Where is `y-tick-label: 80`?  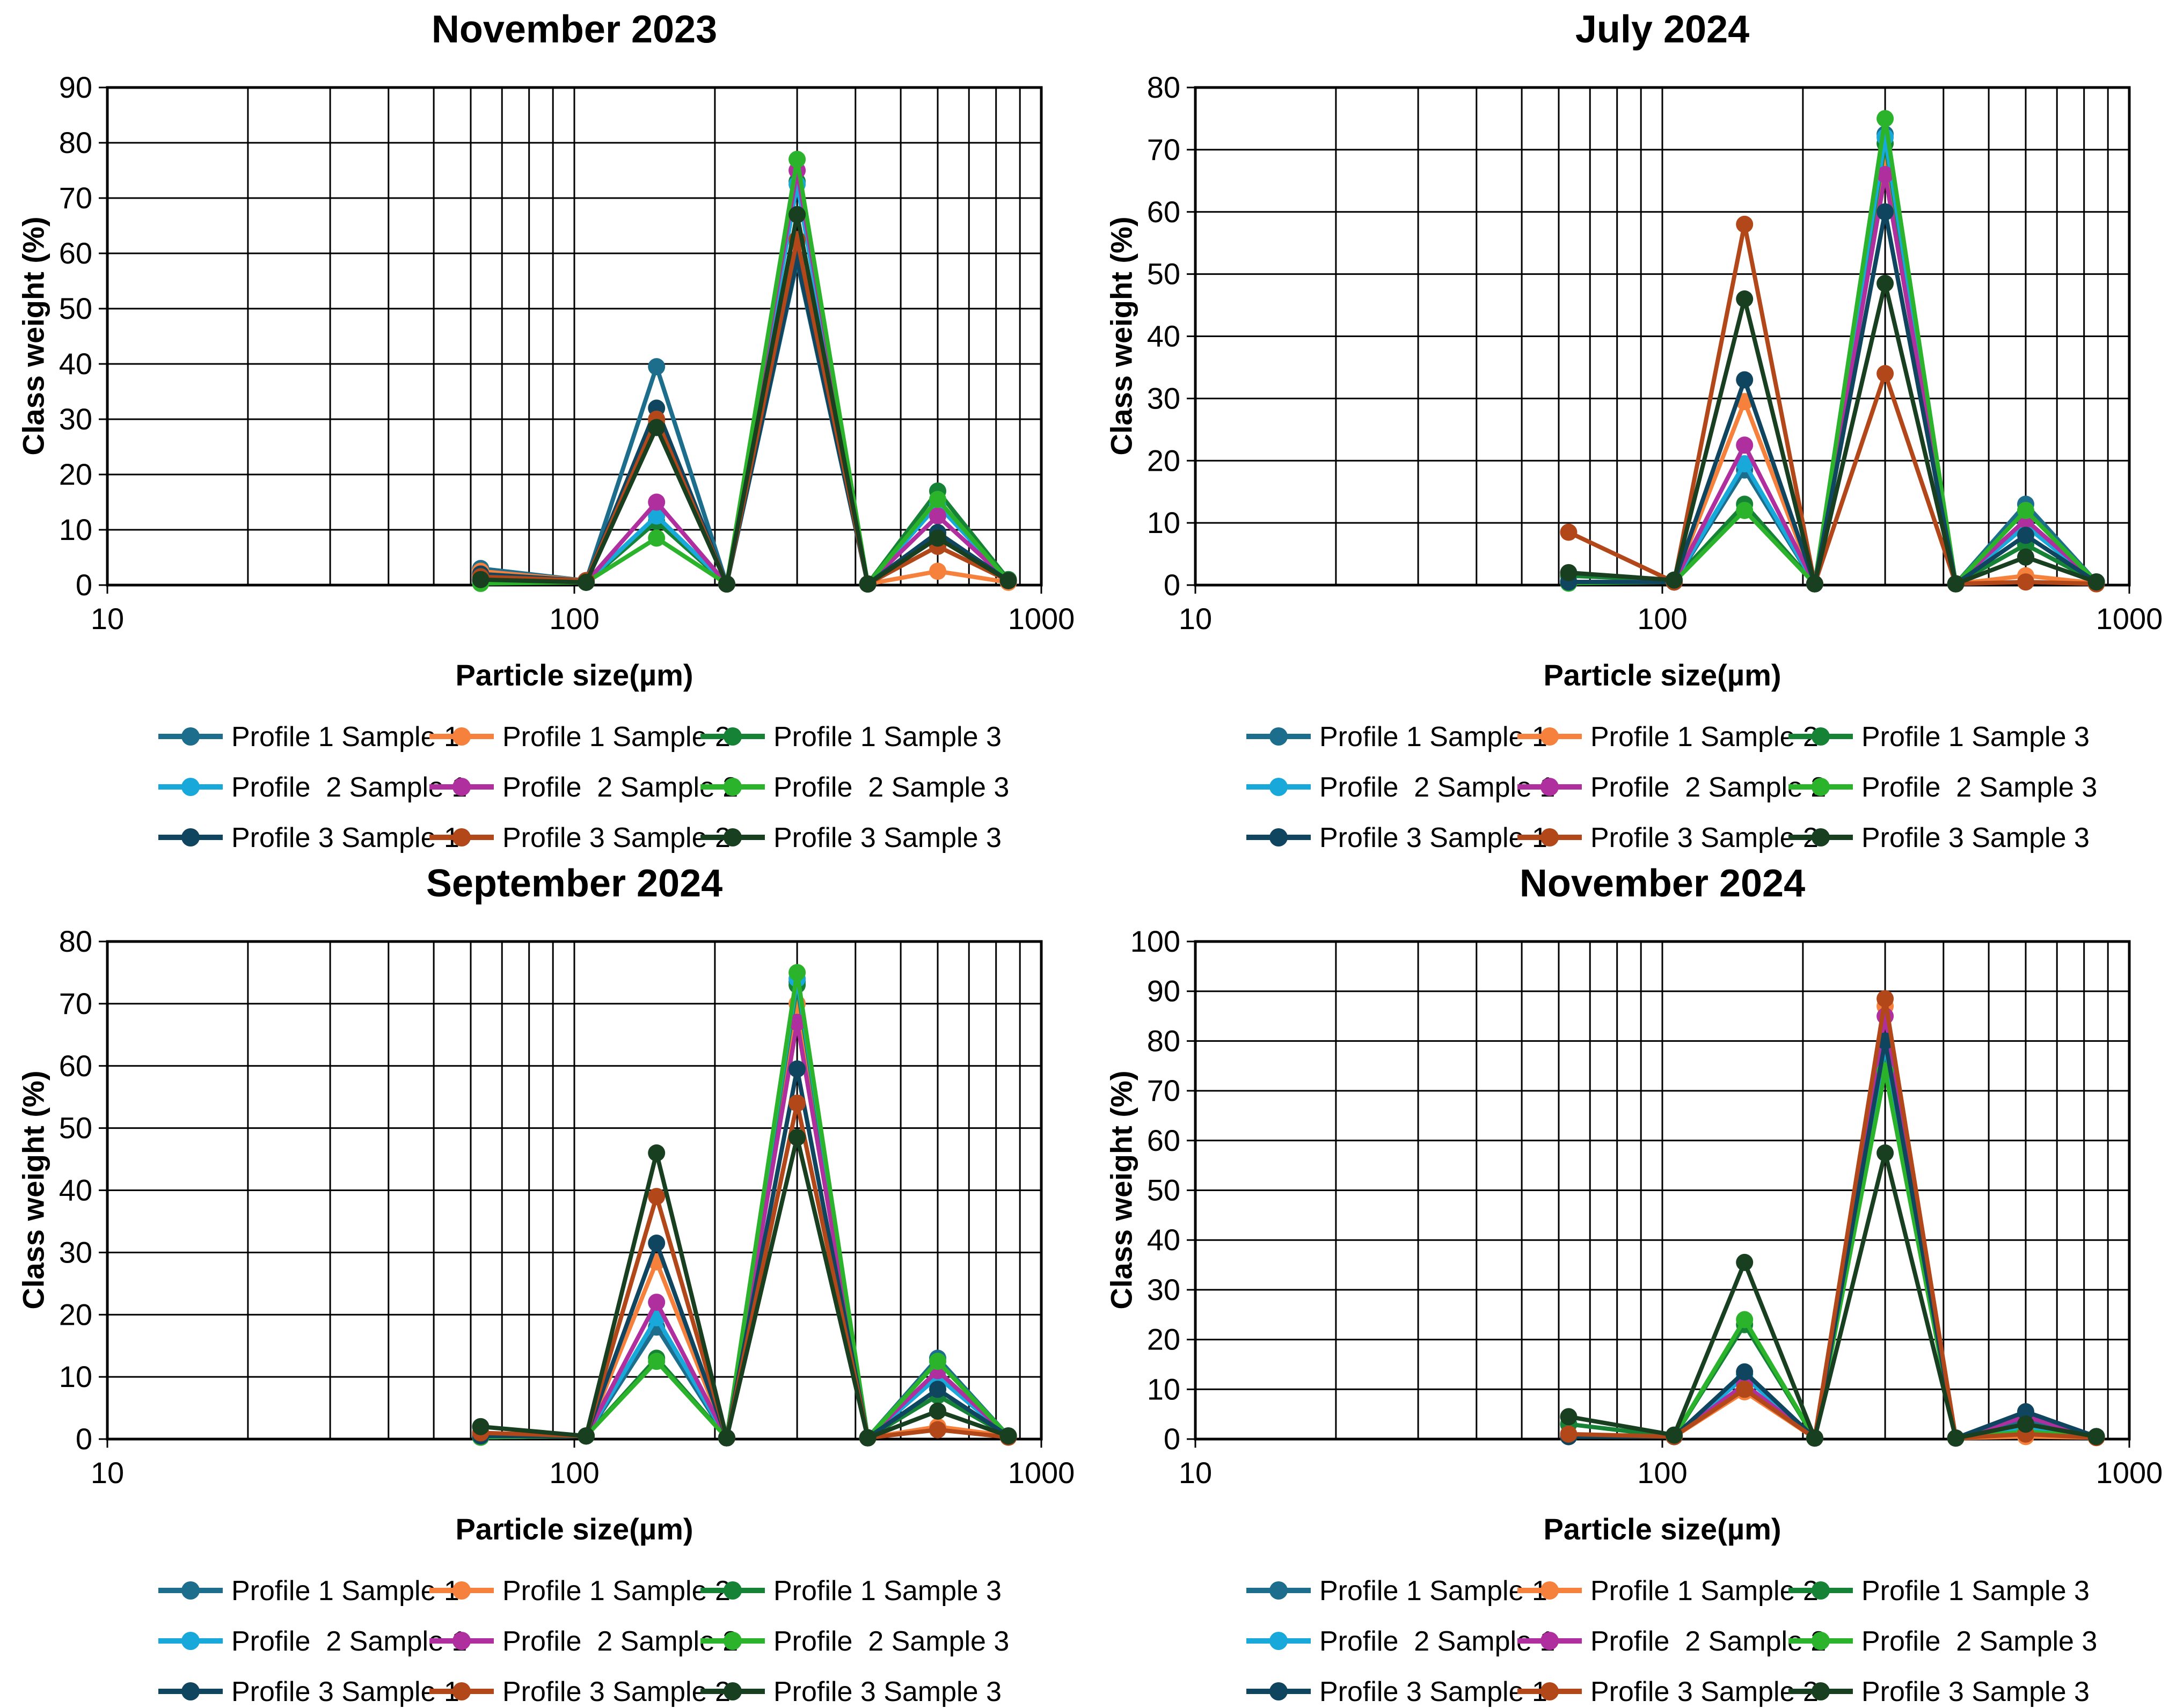 y-tick-label: 80 is located at coordinates (75, 142).